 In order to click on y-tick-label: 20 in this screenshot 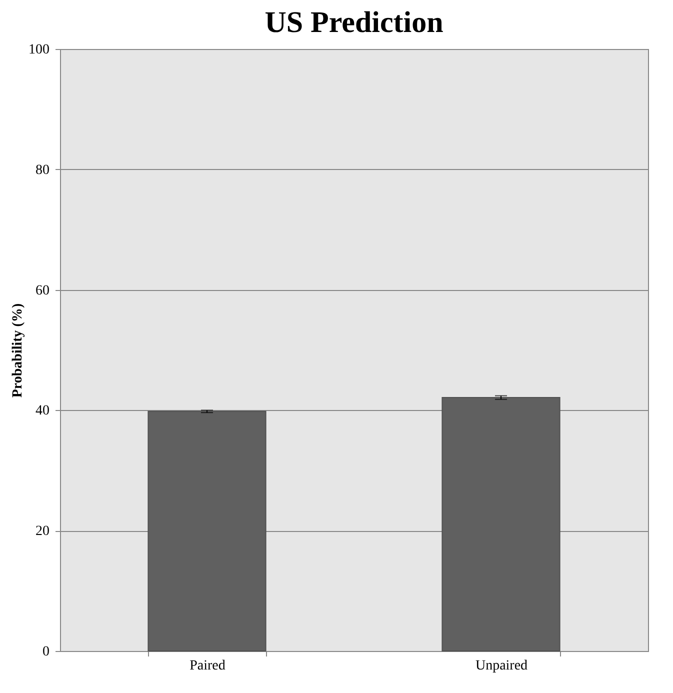, I will do `click(43, 532)`.